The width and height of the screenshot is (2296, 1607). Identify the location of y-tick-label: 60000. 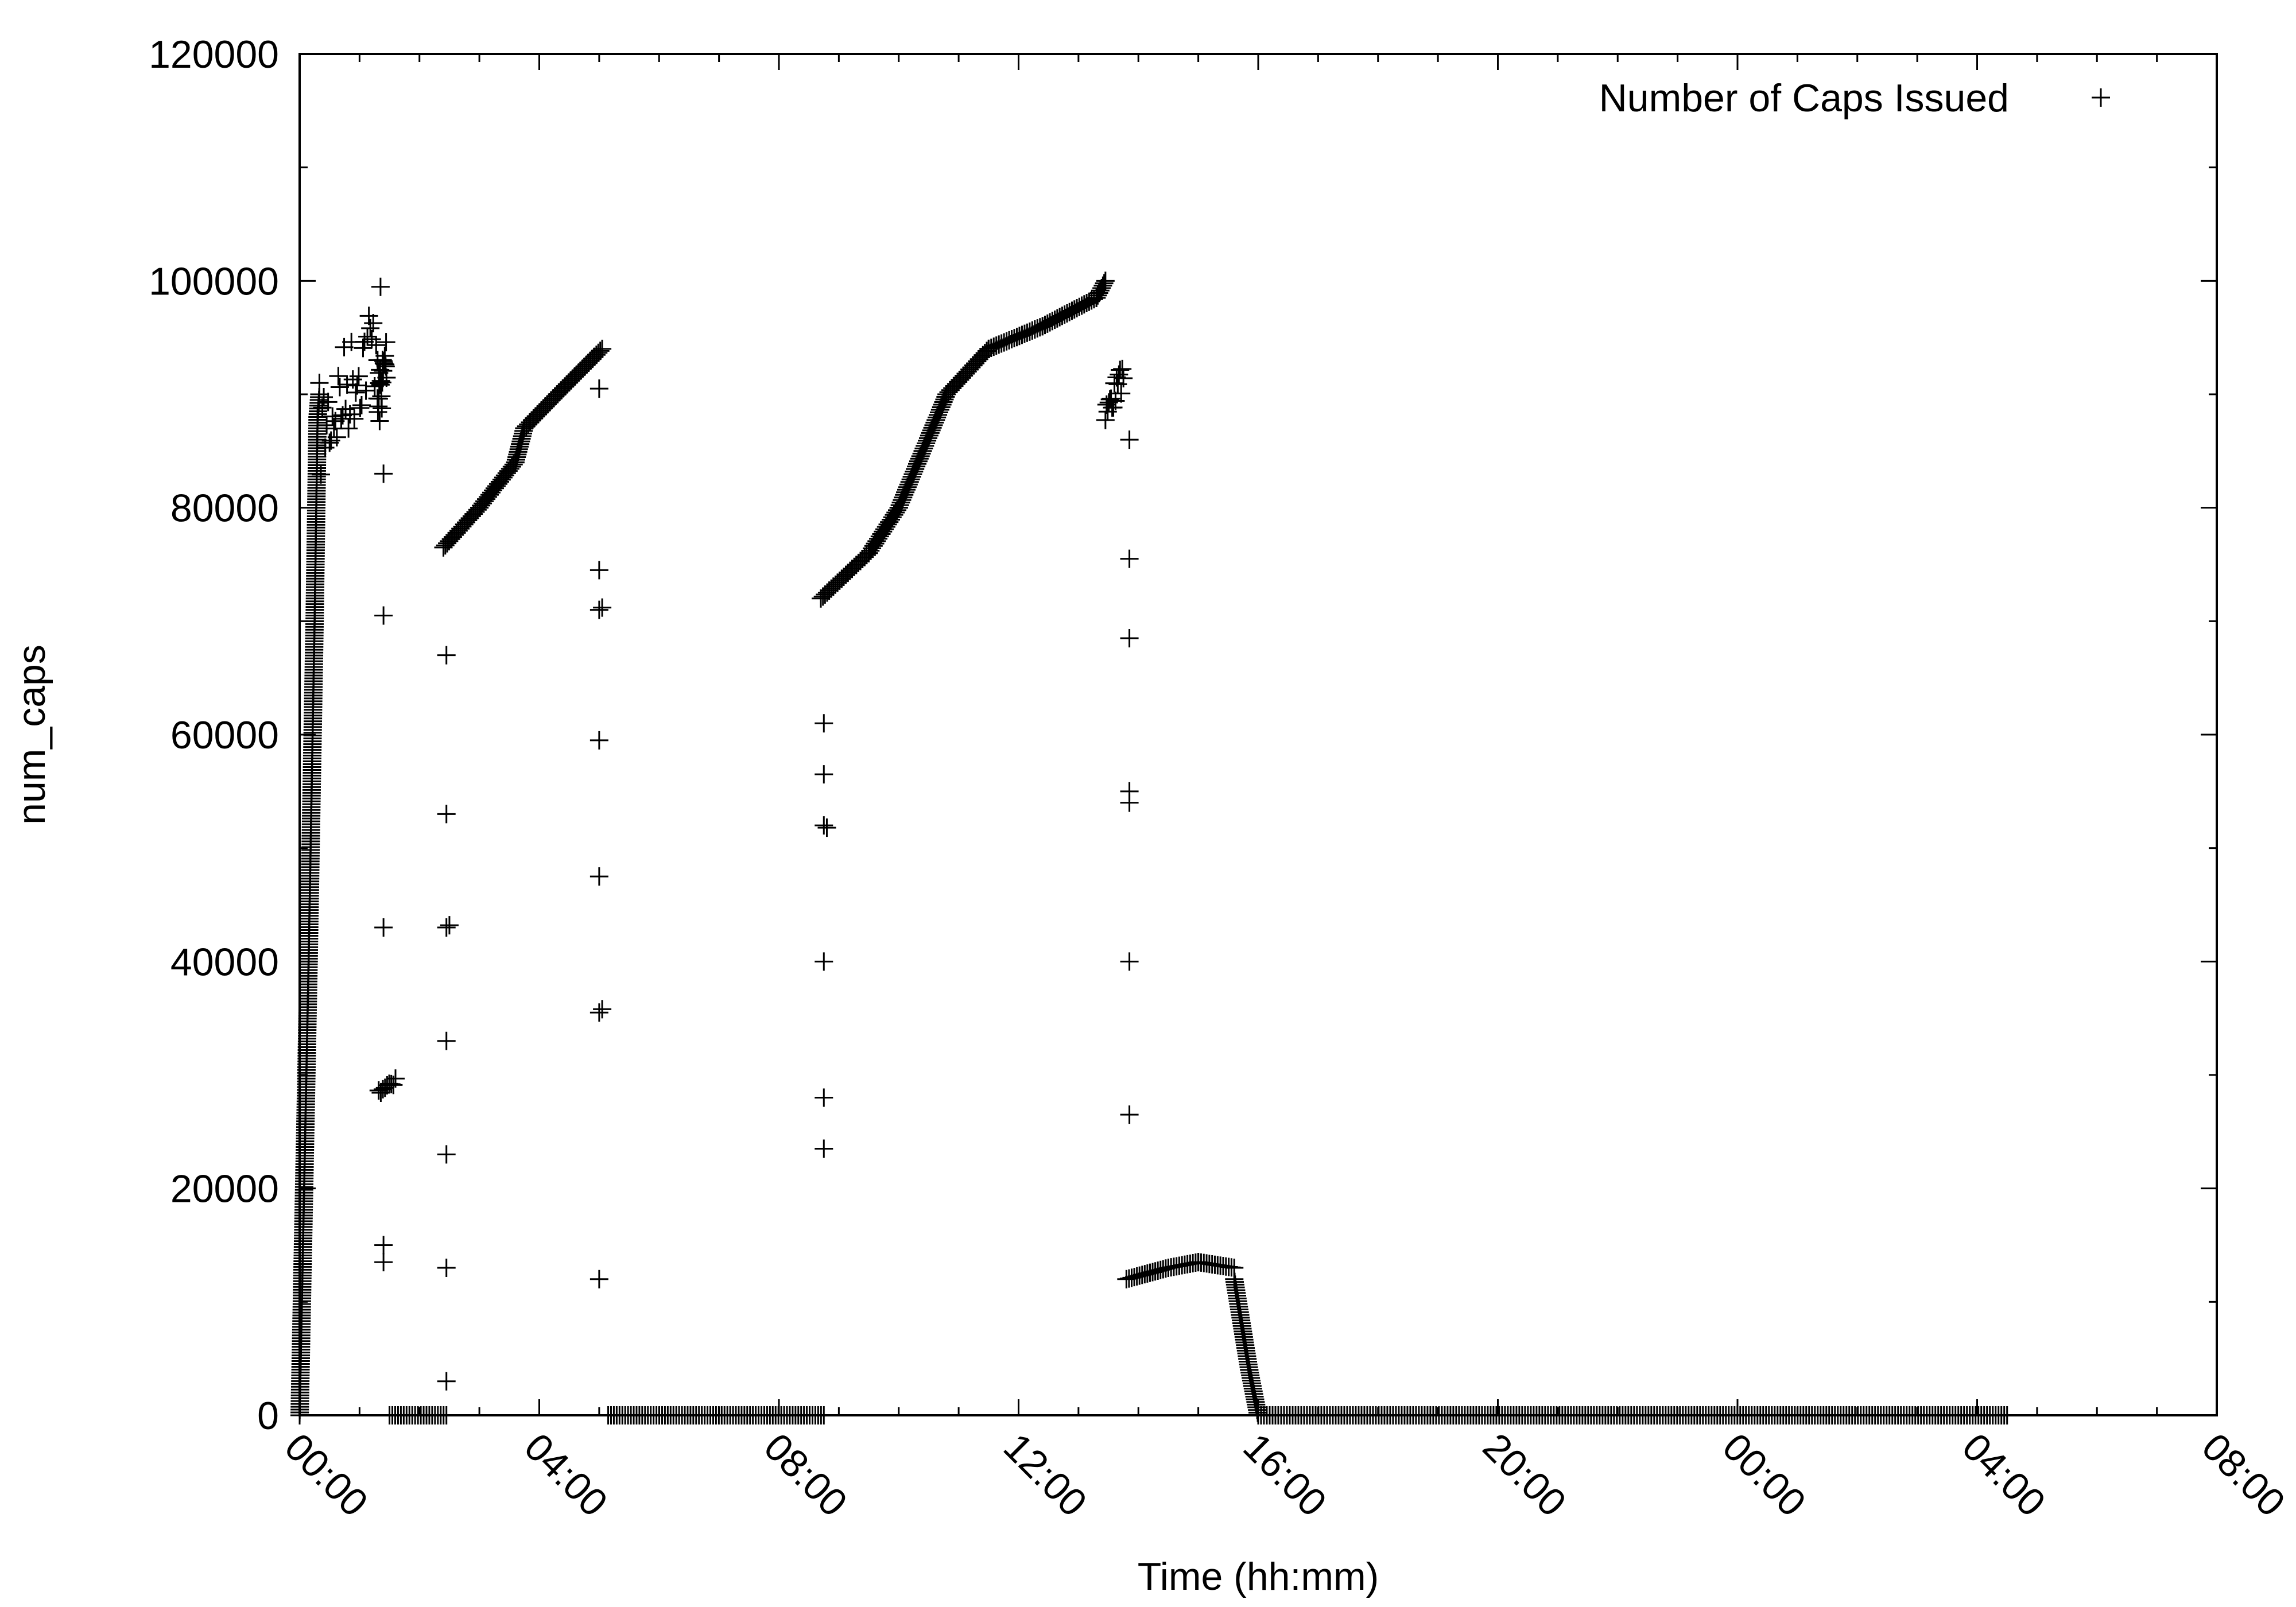
(224, 735).